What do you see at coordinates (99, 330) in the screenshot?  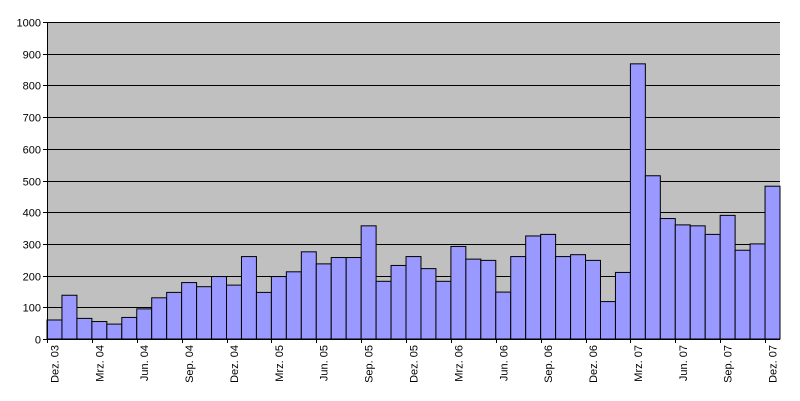 I see `bar: Mrz. 04: 55` at bounding box center [99, 330].